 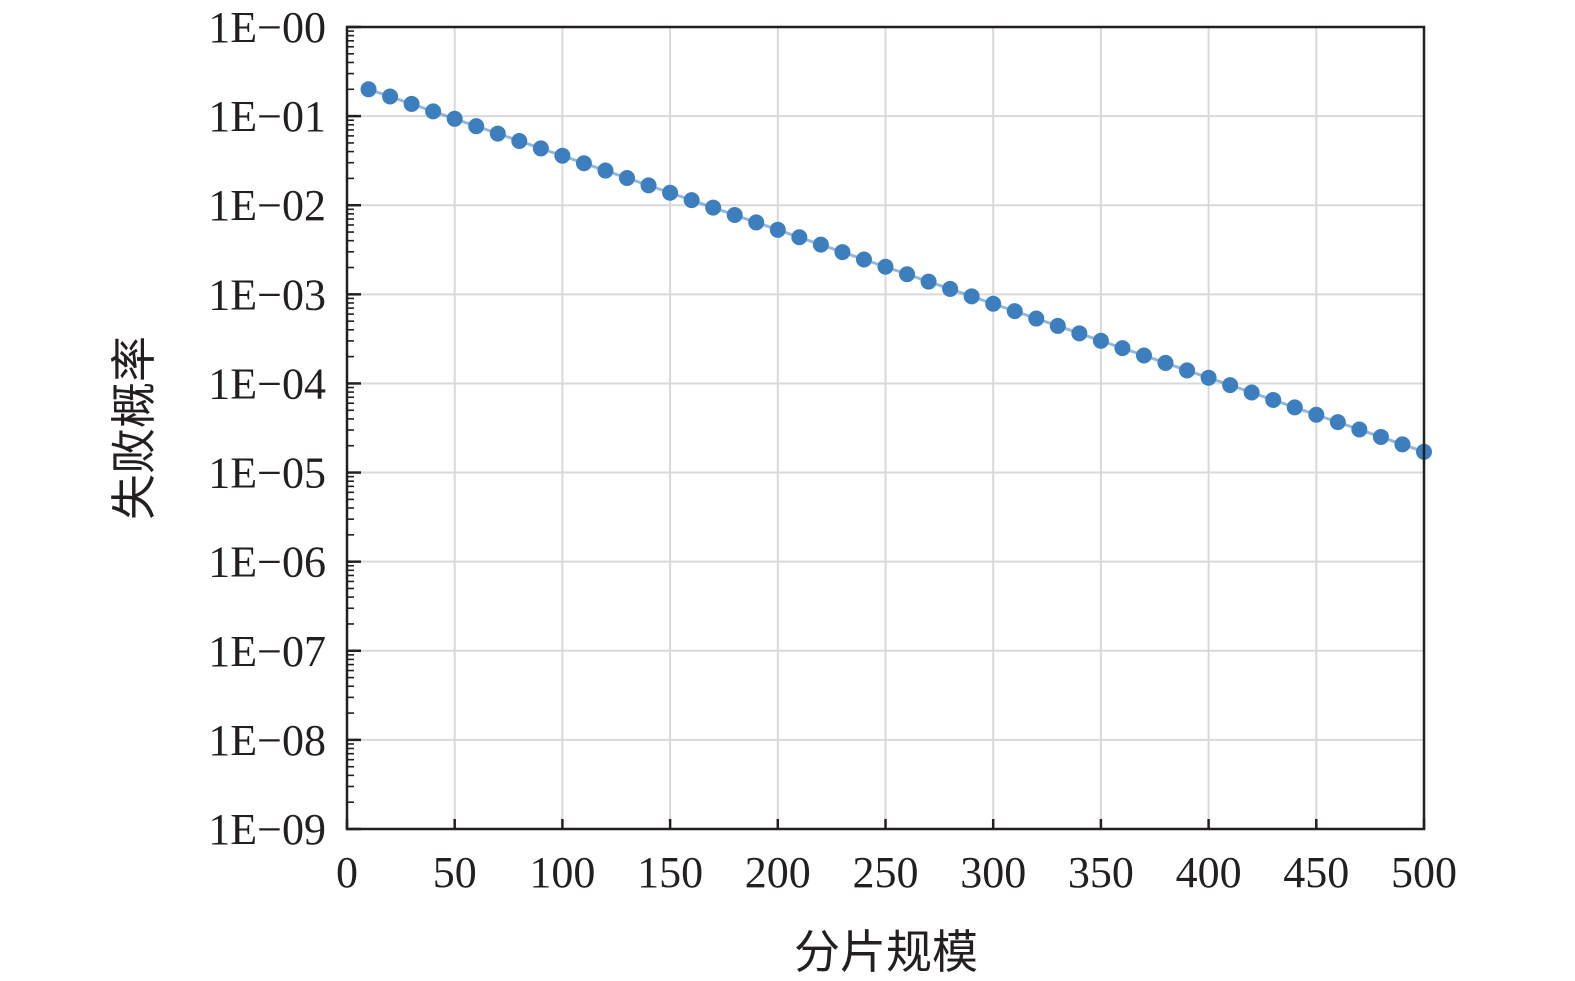 What do you see at coordinates (1316, 872) in the screenshot?
I see `x-tick-label: 450` at bounding box center [1316, 872].